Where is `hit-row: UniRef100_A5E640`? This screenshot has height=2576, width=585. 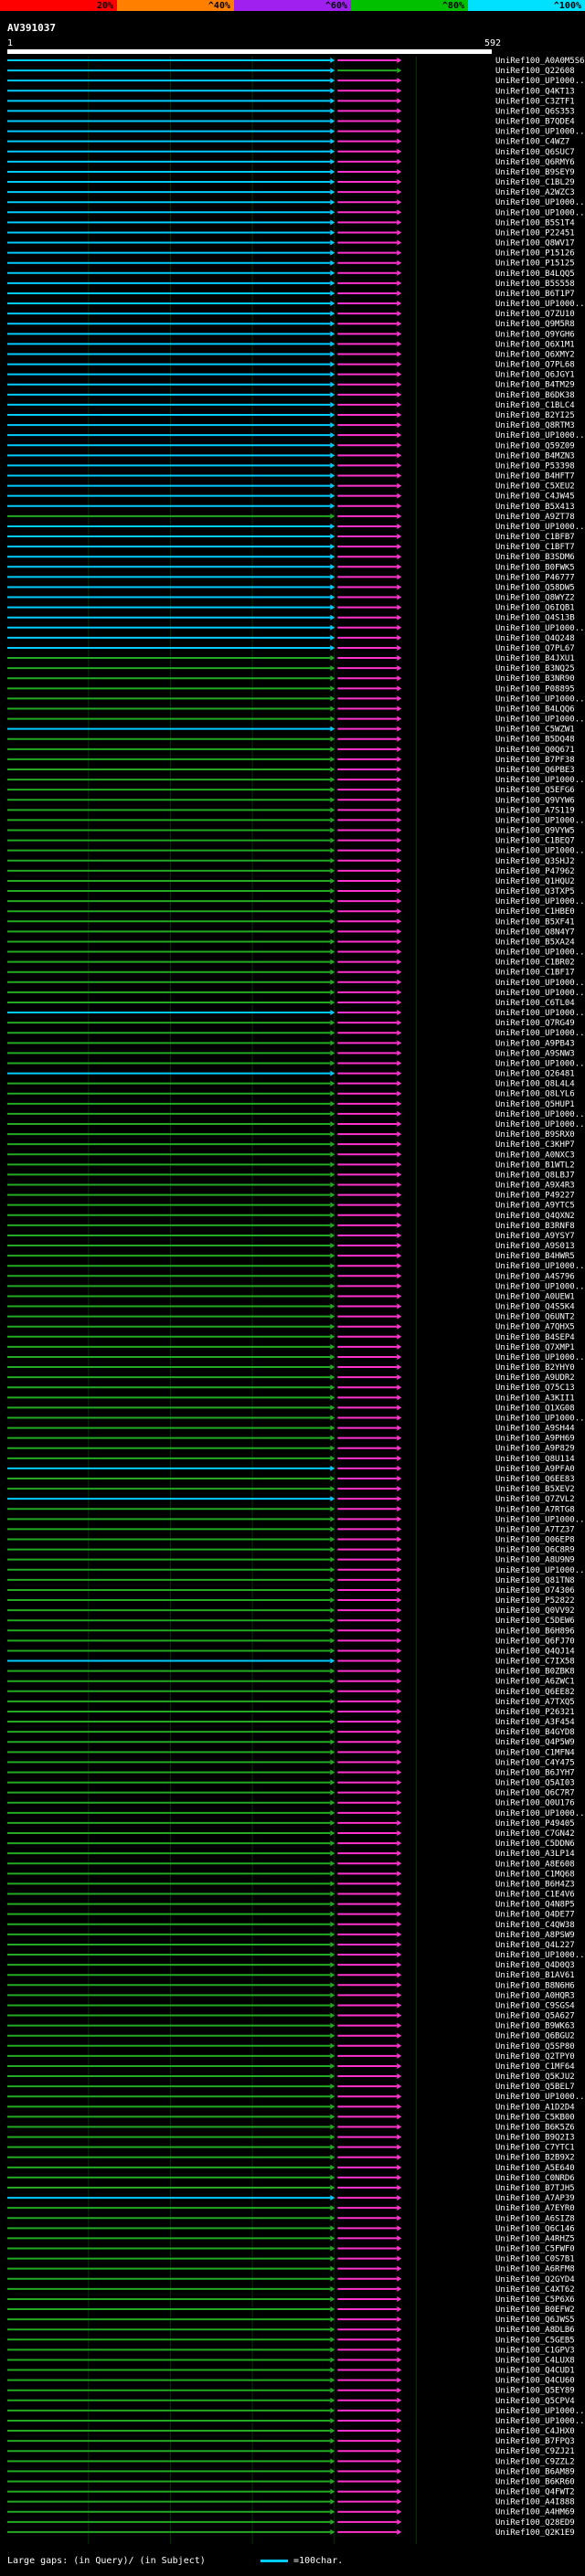
hit-row: UniRef100_A5E640 is located at coordinates (291, 2168).